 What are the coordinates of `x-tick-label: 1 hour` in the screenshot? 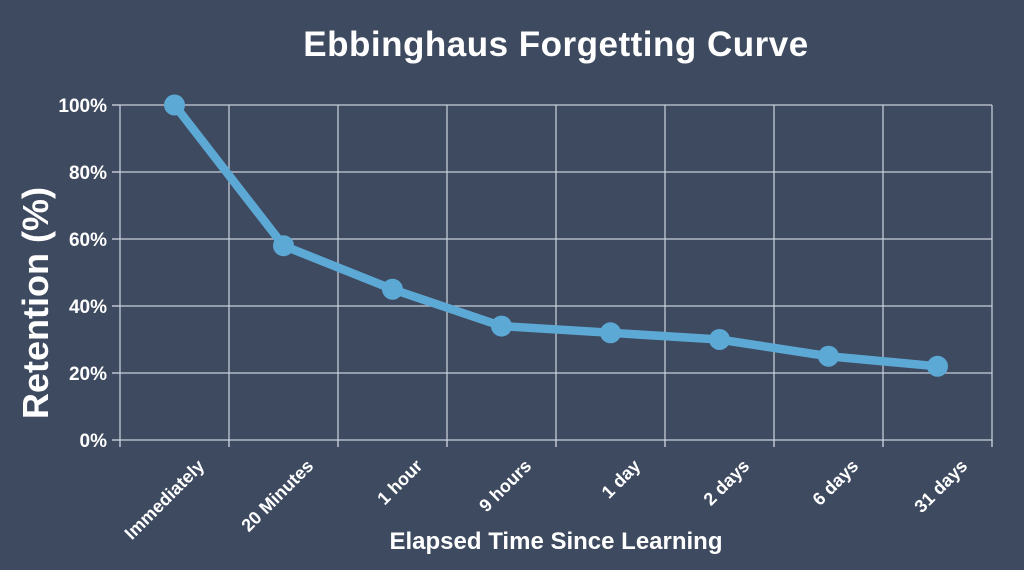 It's located at (399, 482).